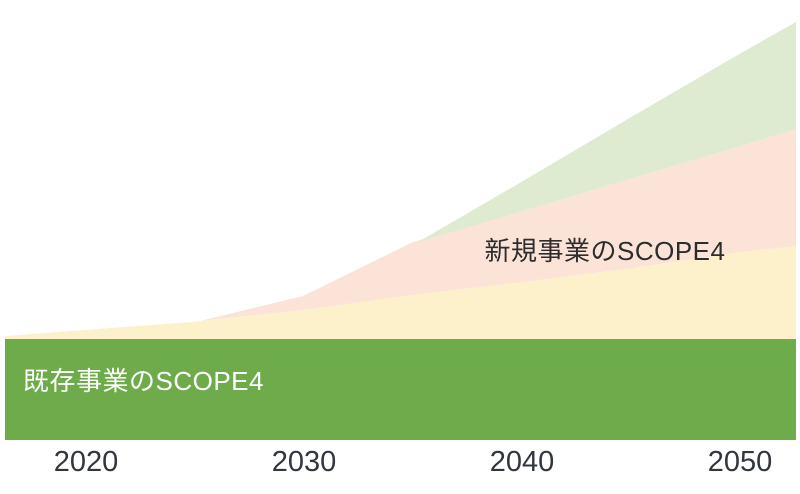 The image size is (800, 494). Describe the element at coordinates (304, 462) in the screenshot. I see `x-tick-2030: 2030` at that location.